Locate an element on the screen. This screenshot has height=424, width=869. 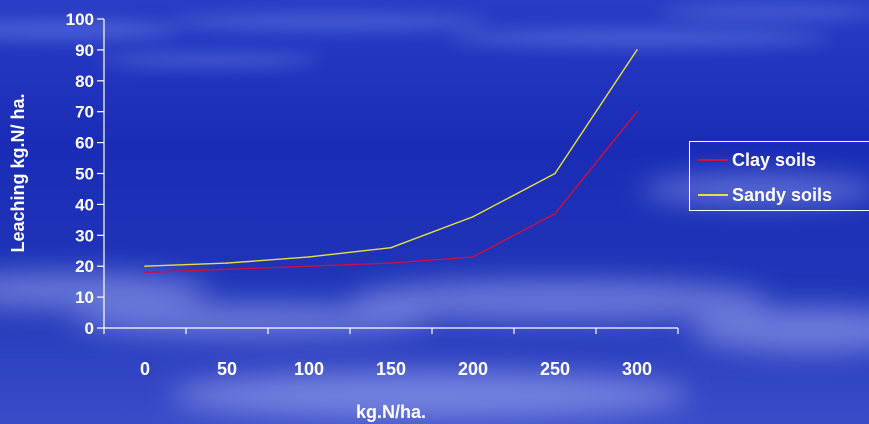
legend-swatch-sandy is located at coordinates (713, 195).